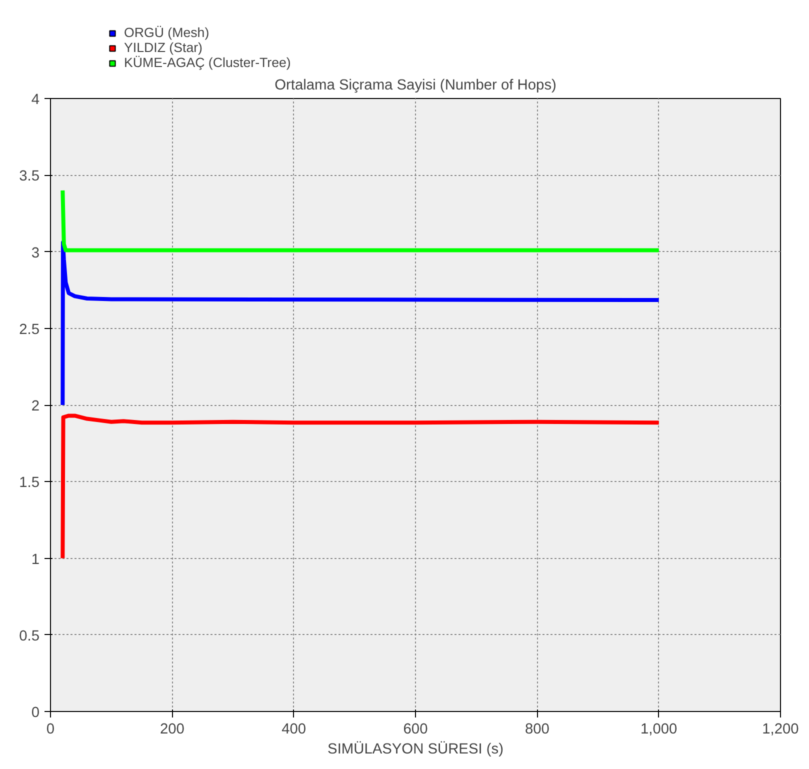 This screenshot has width=809, height=769. What do you see at coordinates (207, 62) in the screenshot?
I see `legend-label: KÜME-AGAÇ (Cluster-Tree)` at bounding box center [207, 62].